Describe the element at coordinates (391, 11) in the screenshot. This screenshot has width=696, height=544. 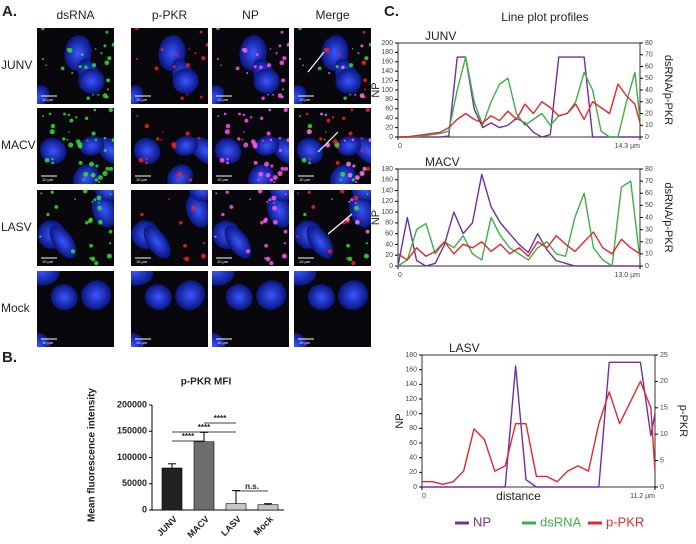
I see `panel-label: C.` at that location.